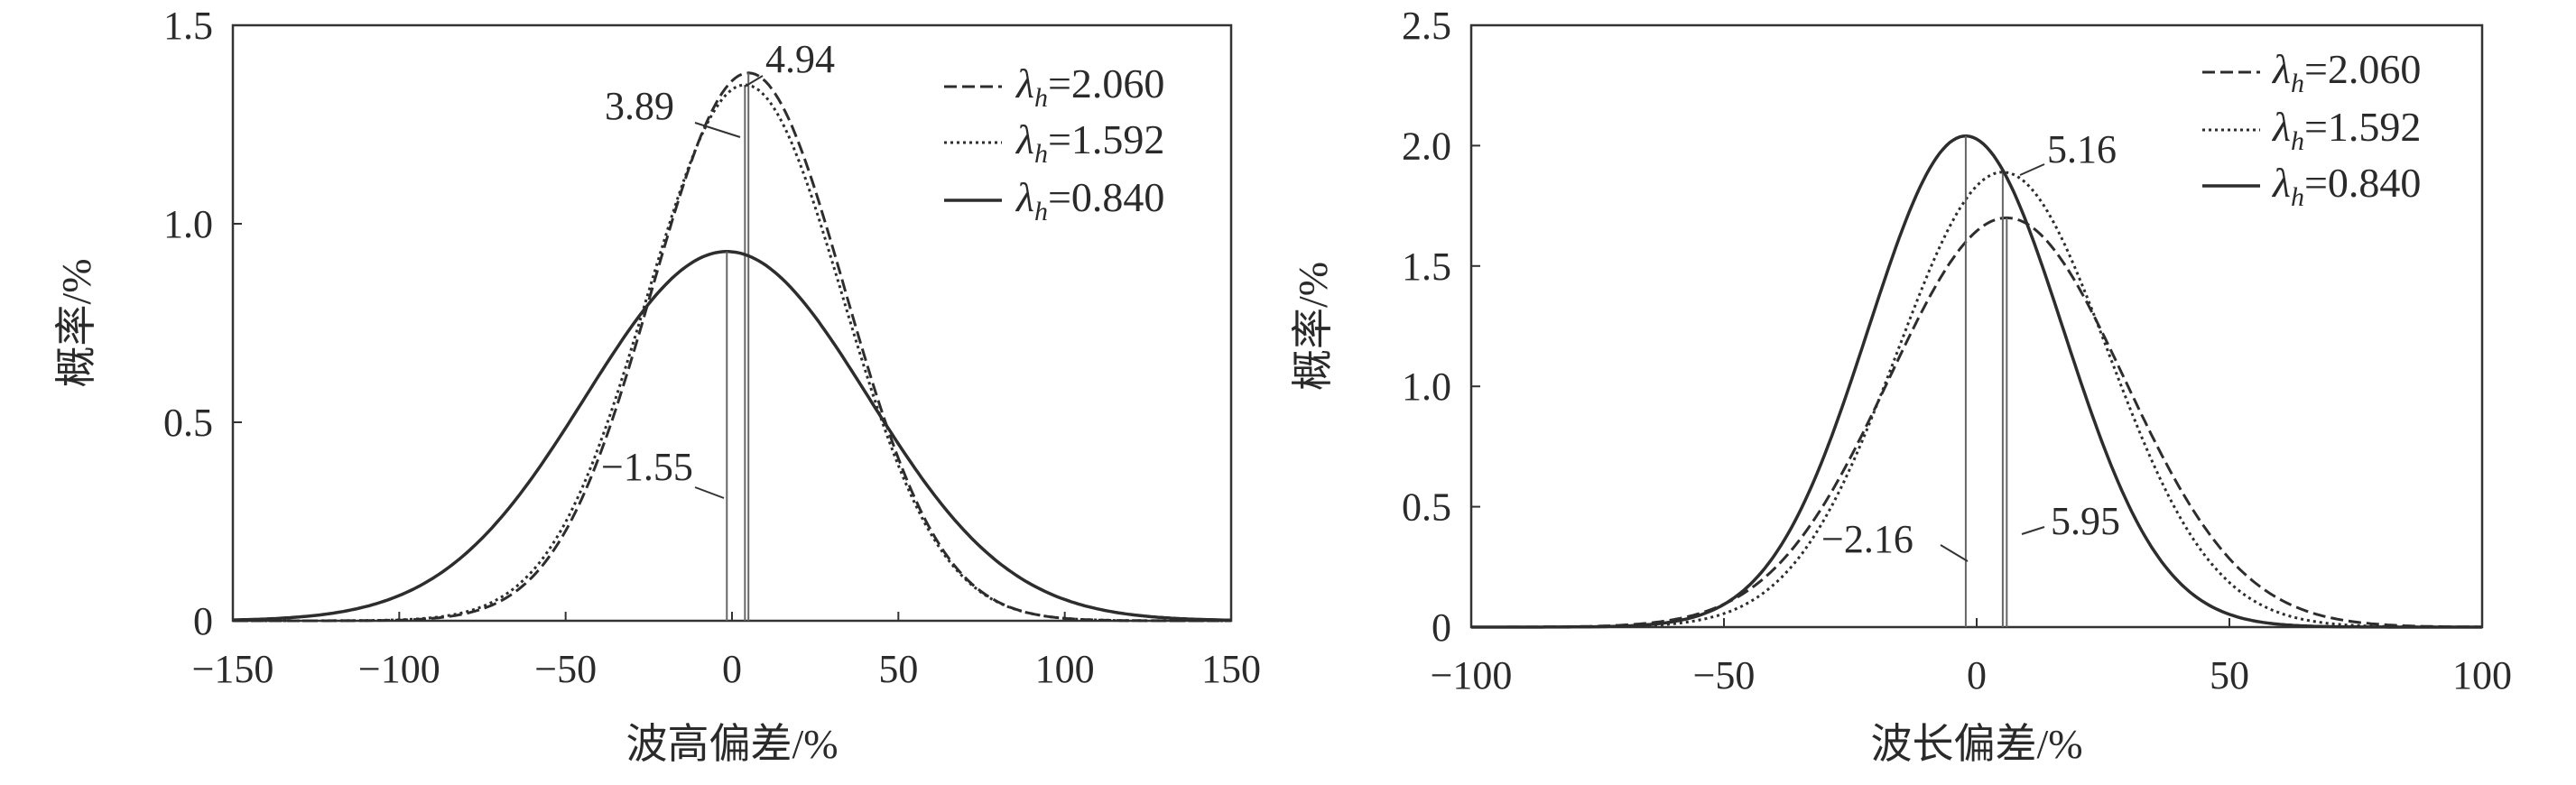 Image resolution: width=2576 pixels, height=785 pixels. Describe the element at coordinates (1426, 26) in the screenshot. I see `y-tick-label: 2.5` at that location.